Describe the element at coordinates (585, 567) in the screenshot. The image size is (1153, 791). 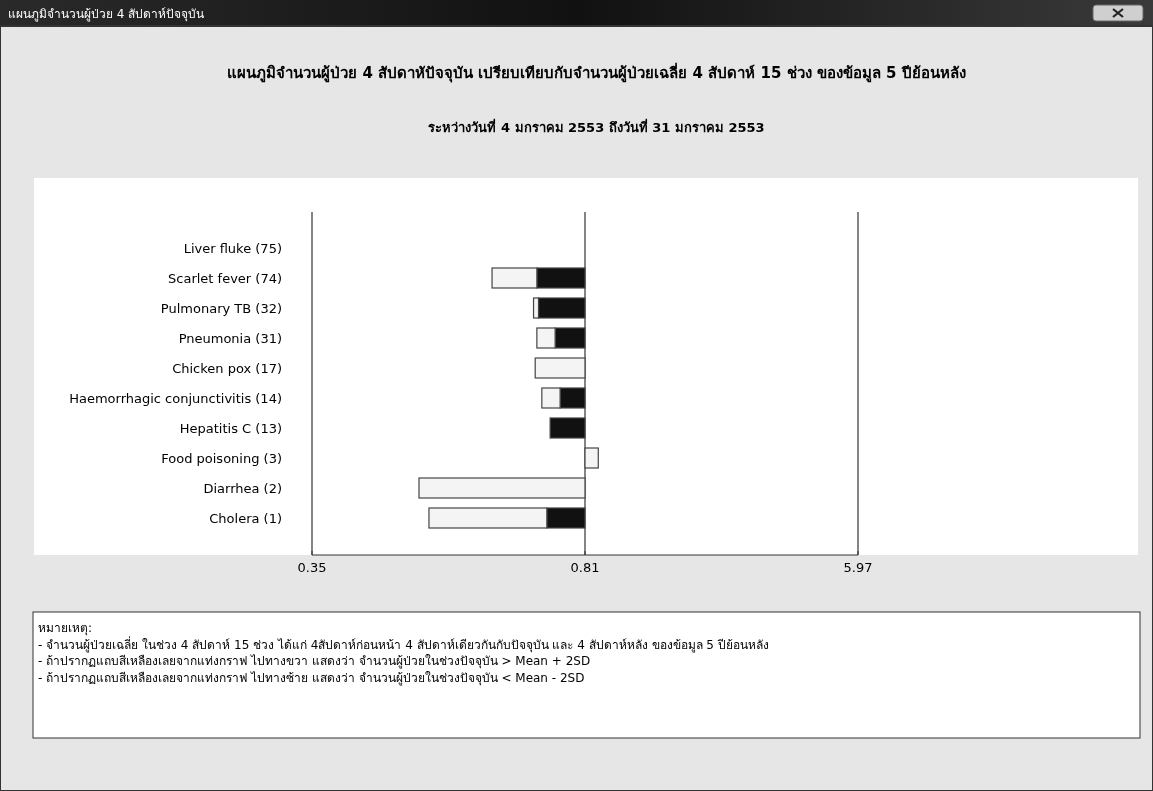
I see `text: 0.81` at that location.